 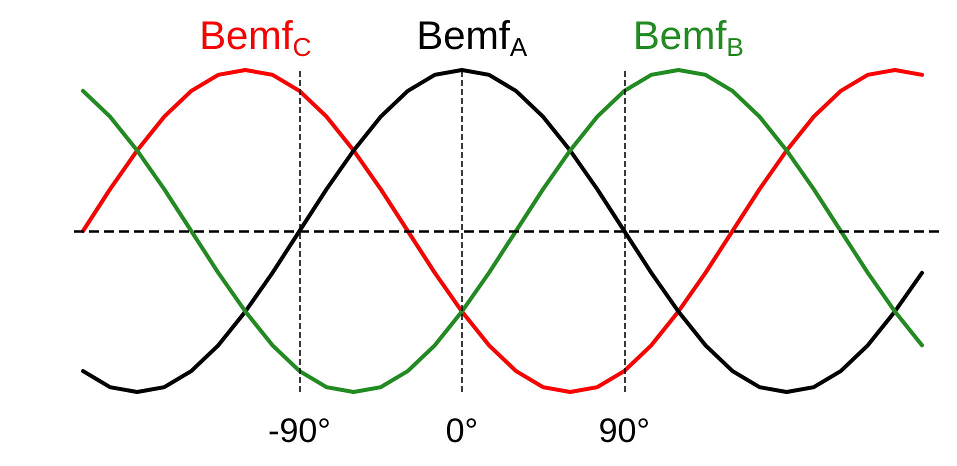 What do you see at coordinates (624, 431) in the screenshot?
I see `x-tick-label: 90°` at bounding box center [624, 431].